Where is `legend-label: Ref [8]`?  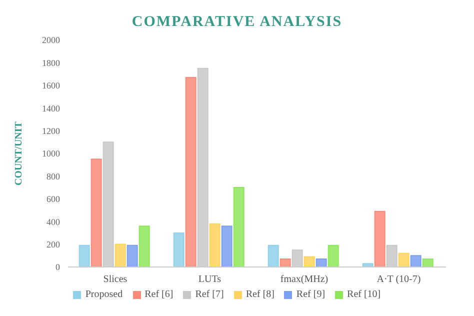 legend-label: Ref [8] is located at coordinates (260, 294).